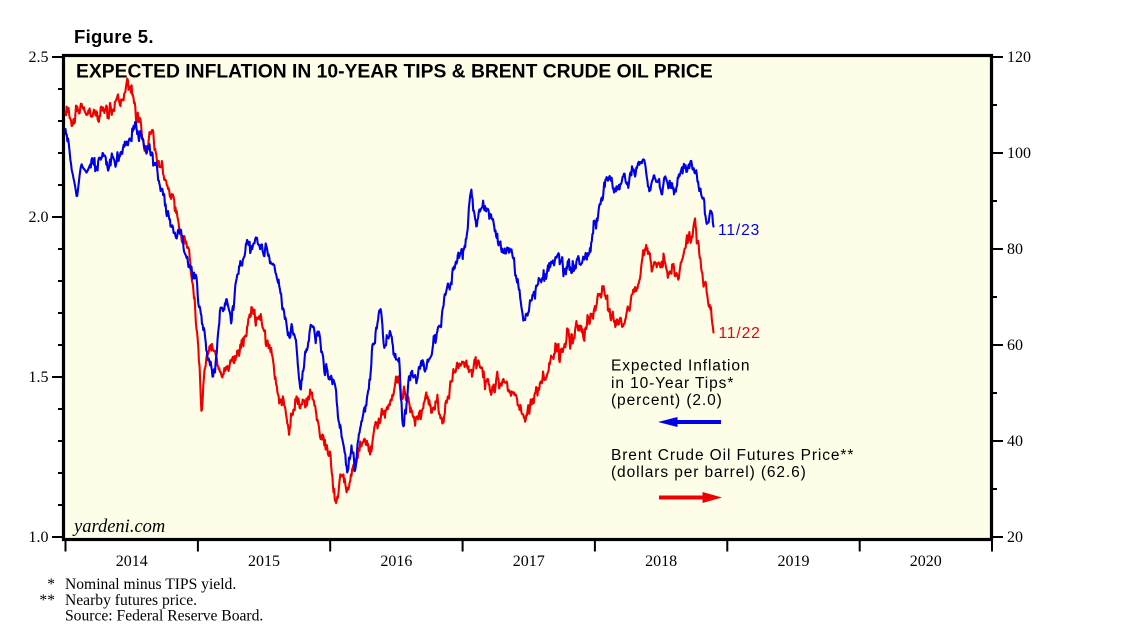  Describe the element at coordinates (680, 366) in the screenshot. I see `svg-text: Expected Inflation` at that location.